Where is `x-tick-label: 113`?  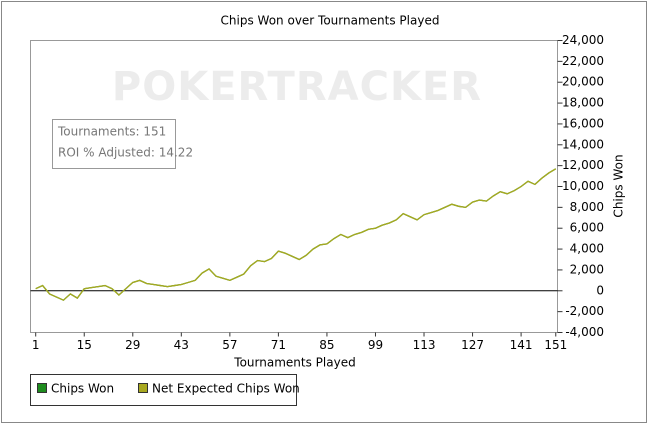 x-tick-label: 113 is located at coordinates (424, 345).